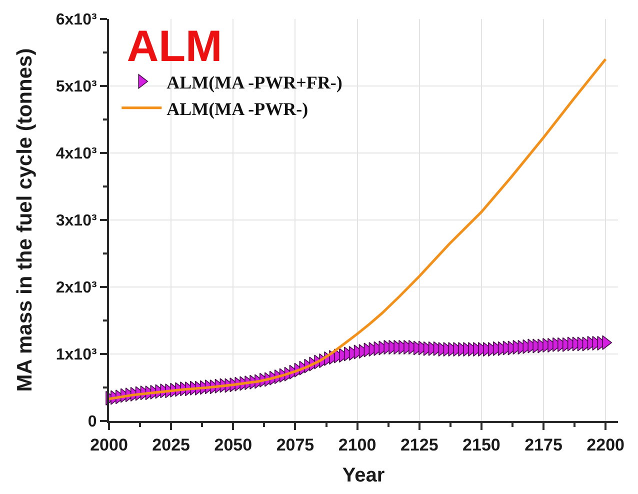  Describe the element at coordinates (543, 444) in the screenshot. I see `x-tick-label: 2175` at that location.